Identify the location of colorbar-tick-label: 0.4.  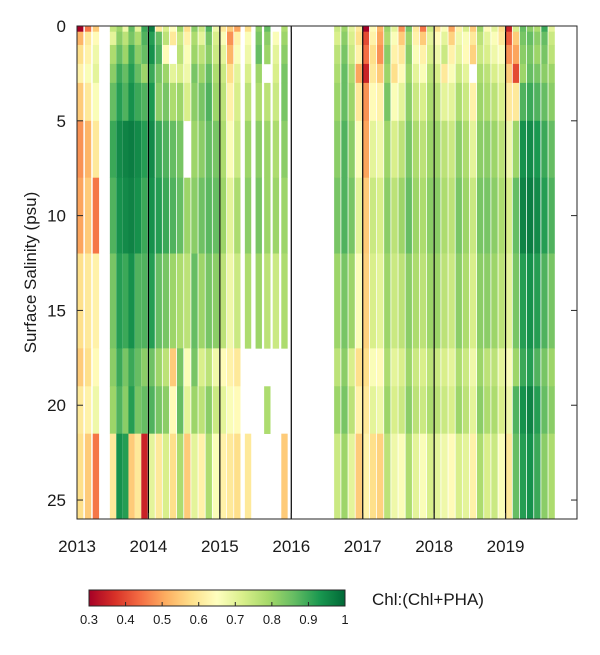
(126, 619).